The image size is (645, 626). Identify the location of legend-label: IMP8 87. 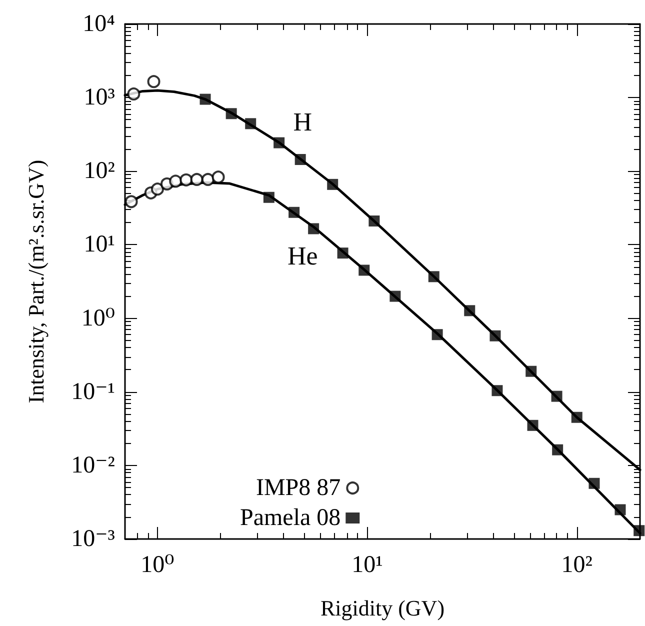
(298, 488).